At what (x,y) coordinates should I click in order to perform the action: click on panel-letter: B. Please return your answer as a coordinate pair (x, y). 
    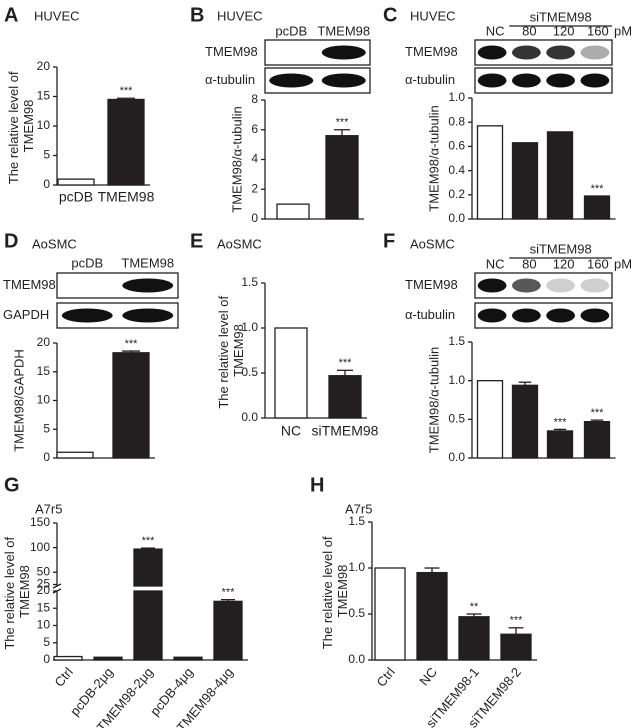
    Looking at the image, I should click on (197, 15).